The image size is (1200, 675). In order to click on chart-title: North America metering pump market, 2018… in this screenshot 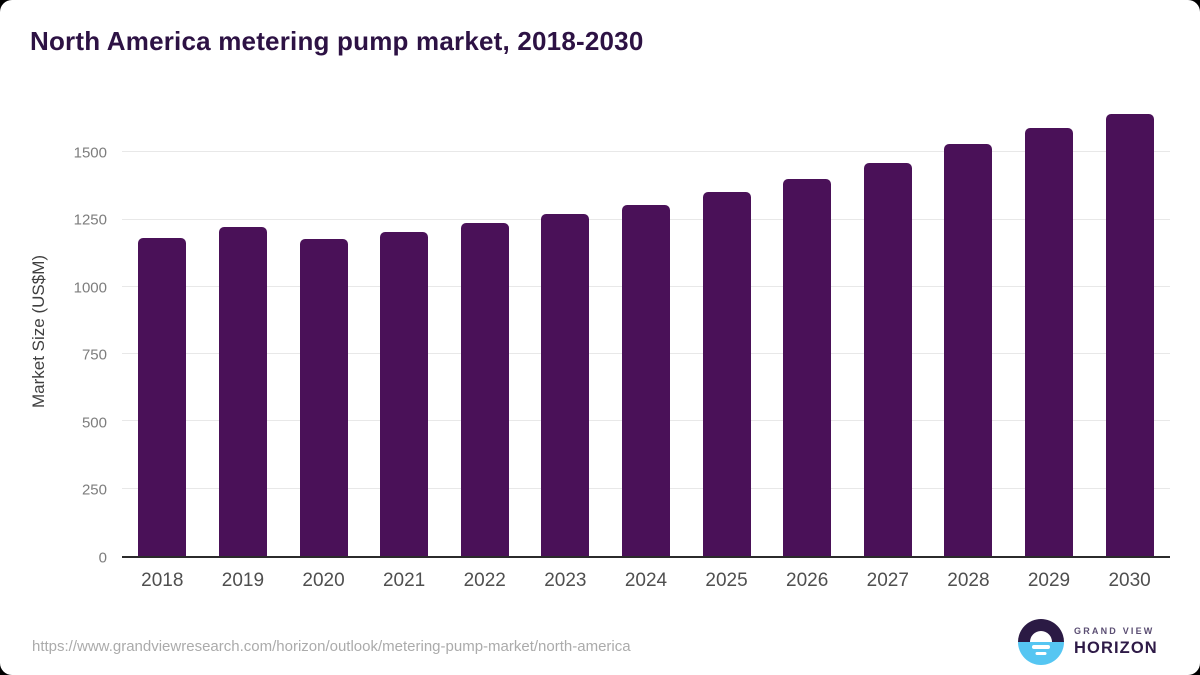, I will do `click(337, 41)`.